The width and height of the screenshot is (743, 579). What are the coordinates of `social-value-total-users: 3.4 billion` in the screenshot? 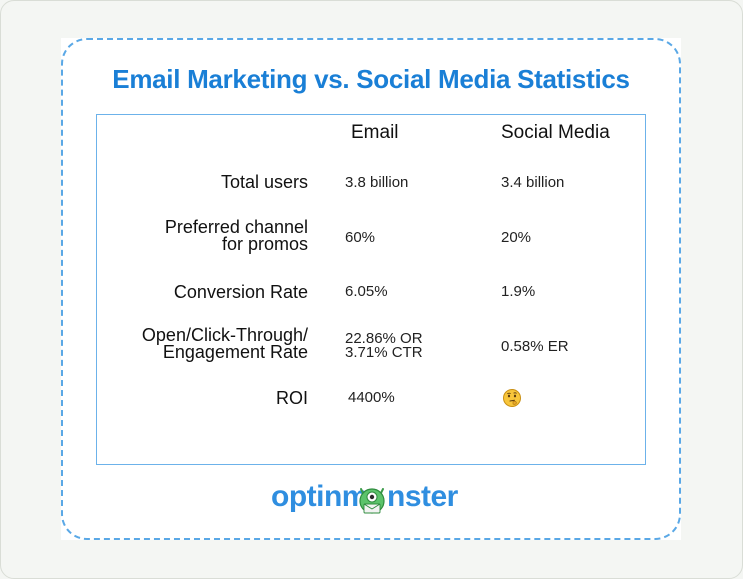 It's located at (533, 182).